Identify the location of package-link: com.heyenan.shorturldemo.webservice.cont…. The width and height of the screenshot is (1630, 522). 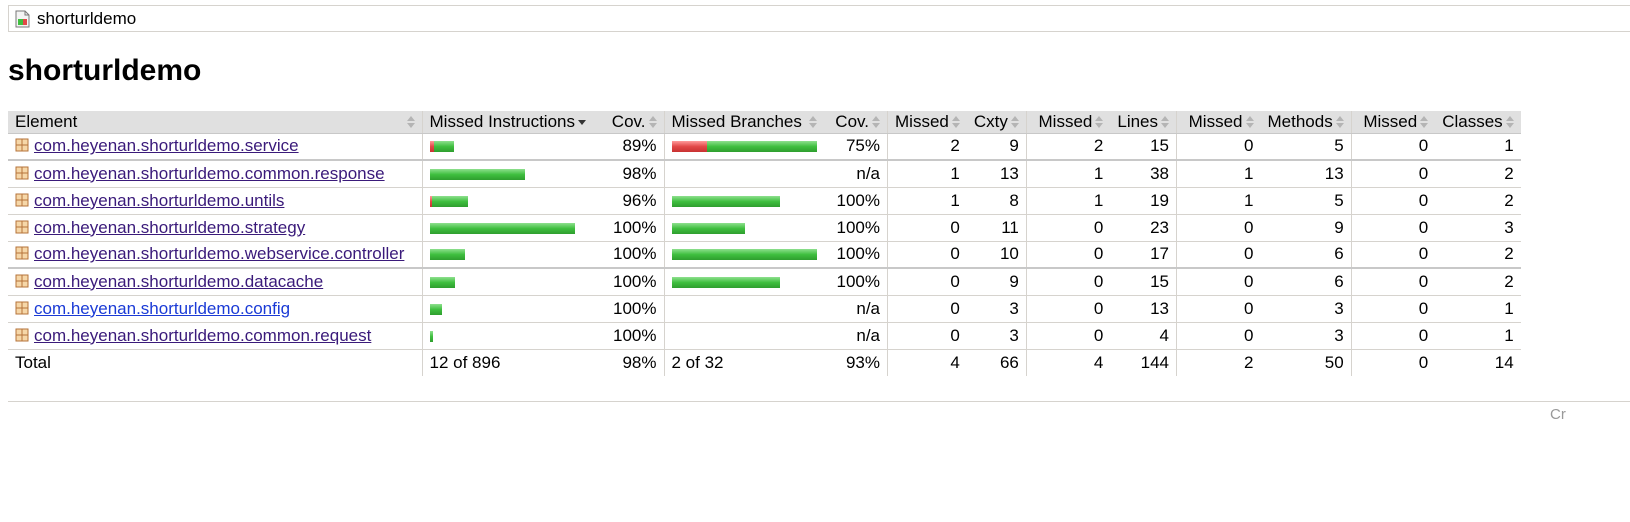
(219, 254).